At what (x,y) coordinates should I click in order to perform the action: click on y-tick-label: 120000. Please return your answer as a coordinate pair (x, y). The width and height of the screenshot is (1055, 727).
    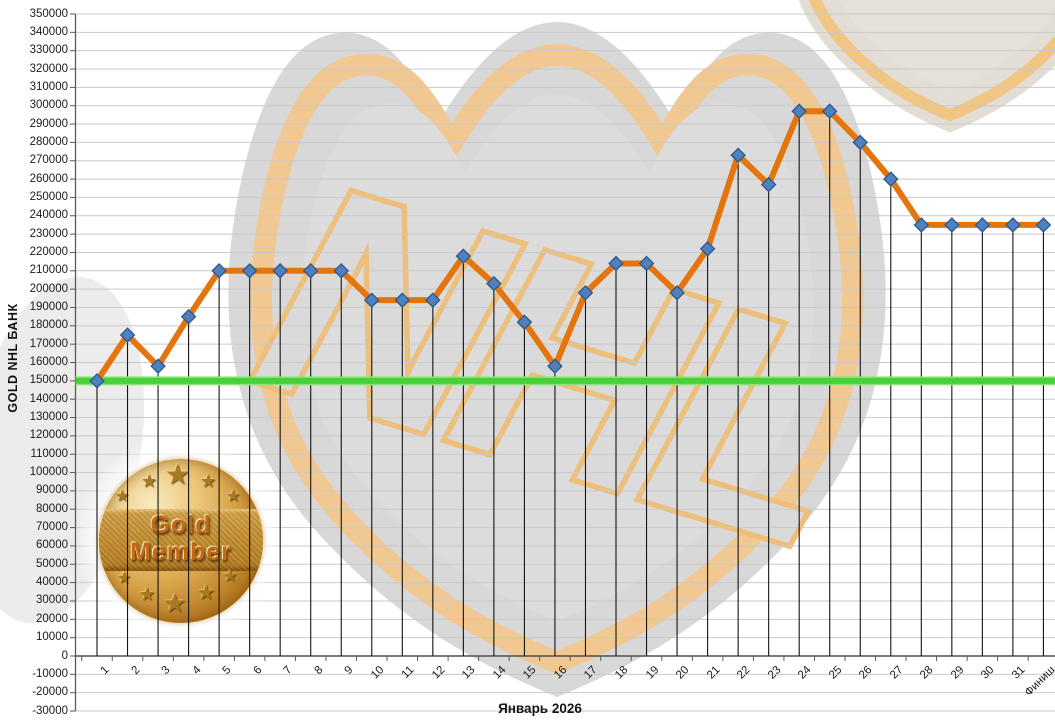
    Looking at the image, I should click on (48, 435).